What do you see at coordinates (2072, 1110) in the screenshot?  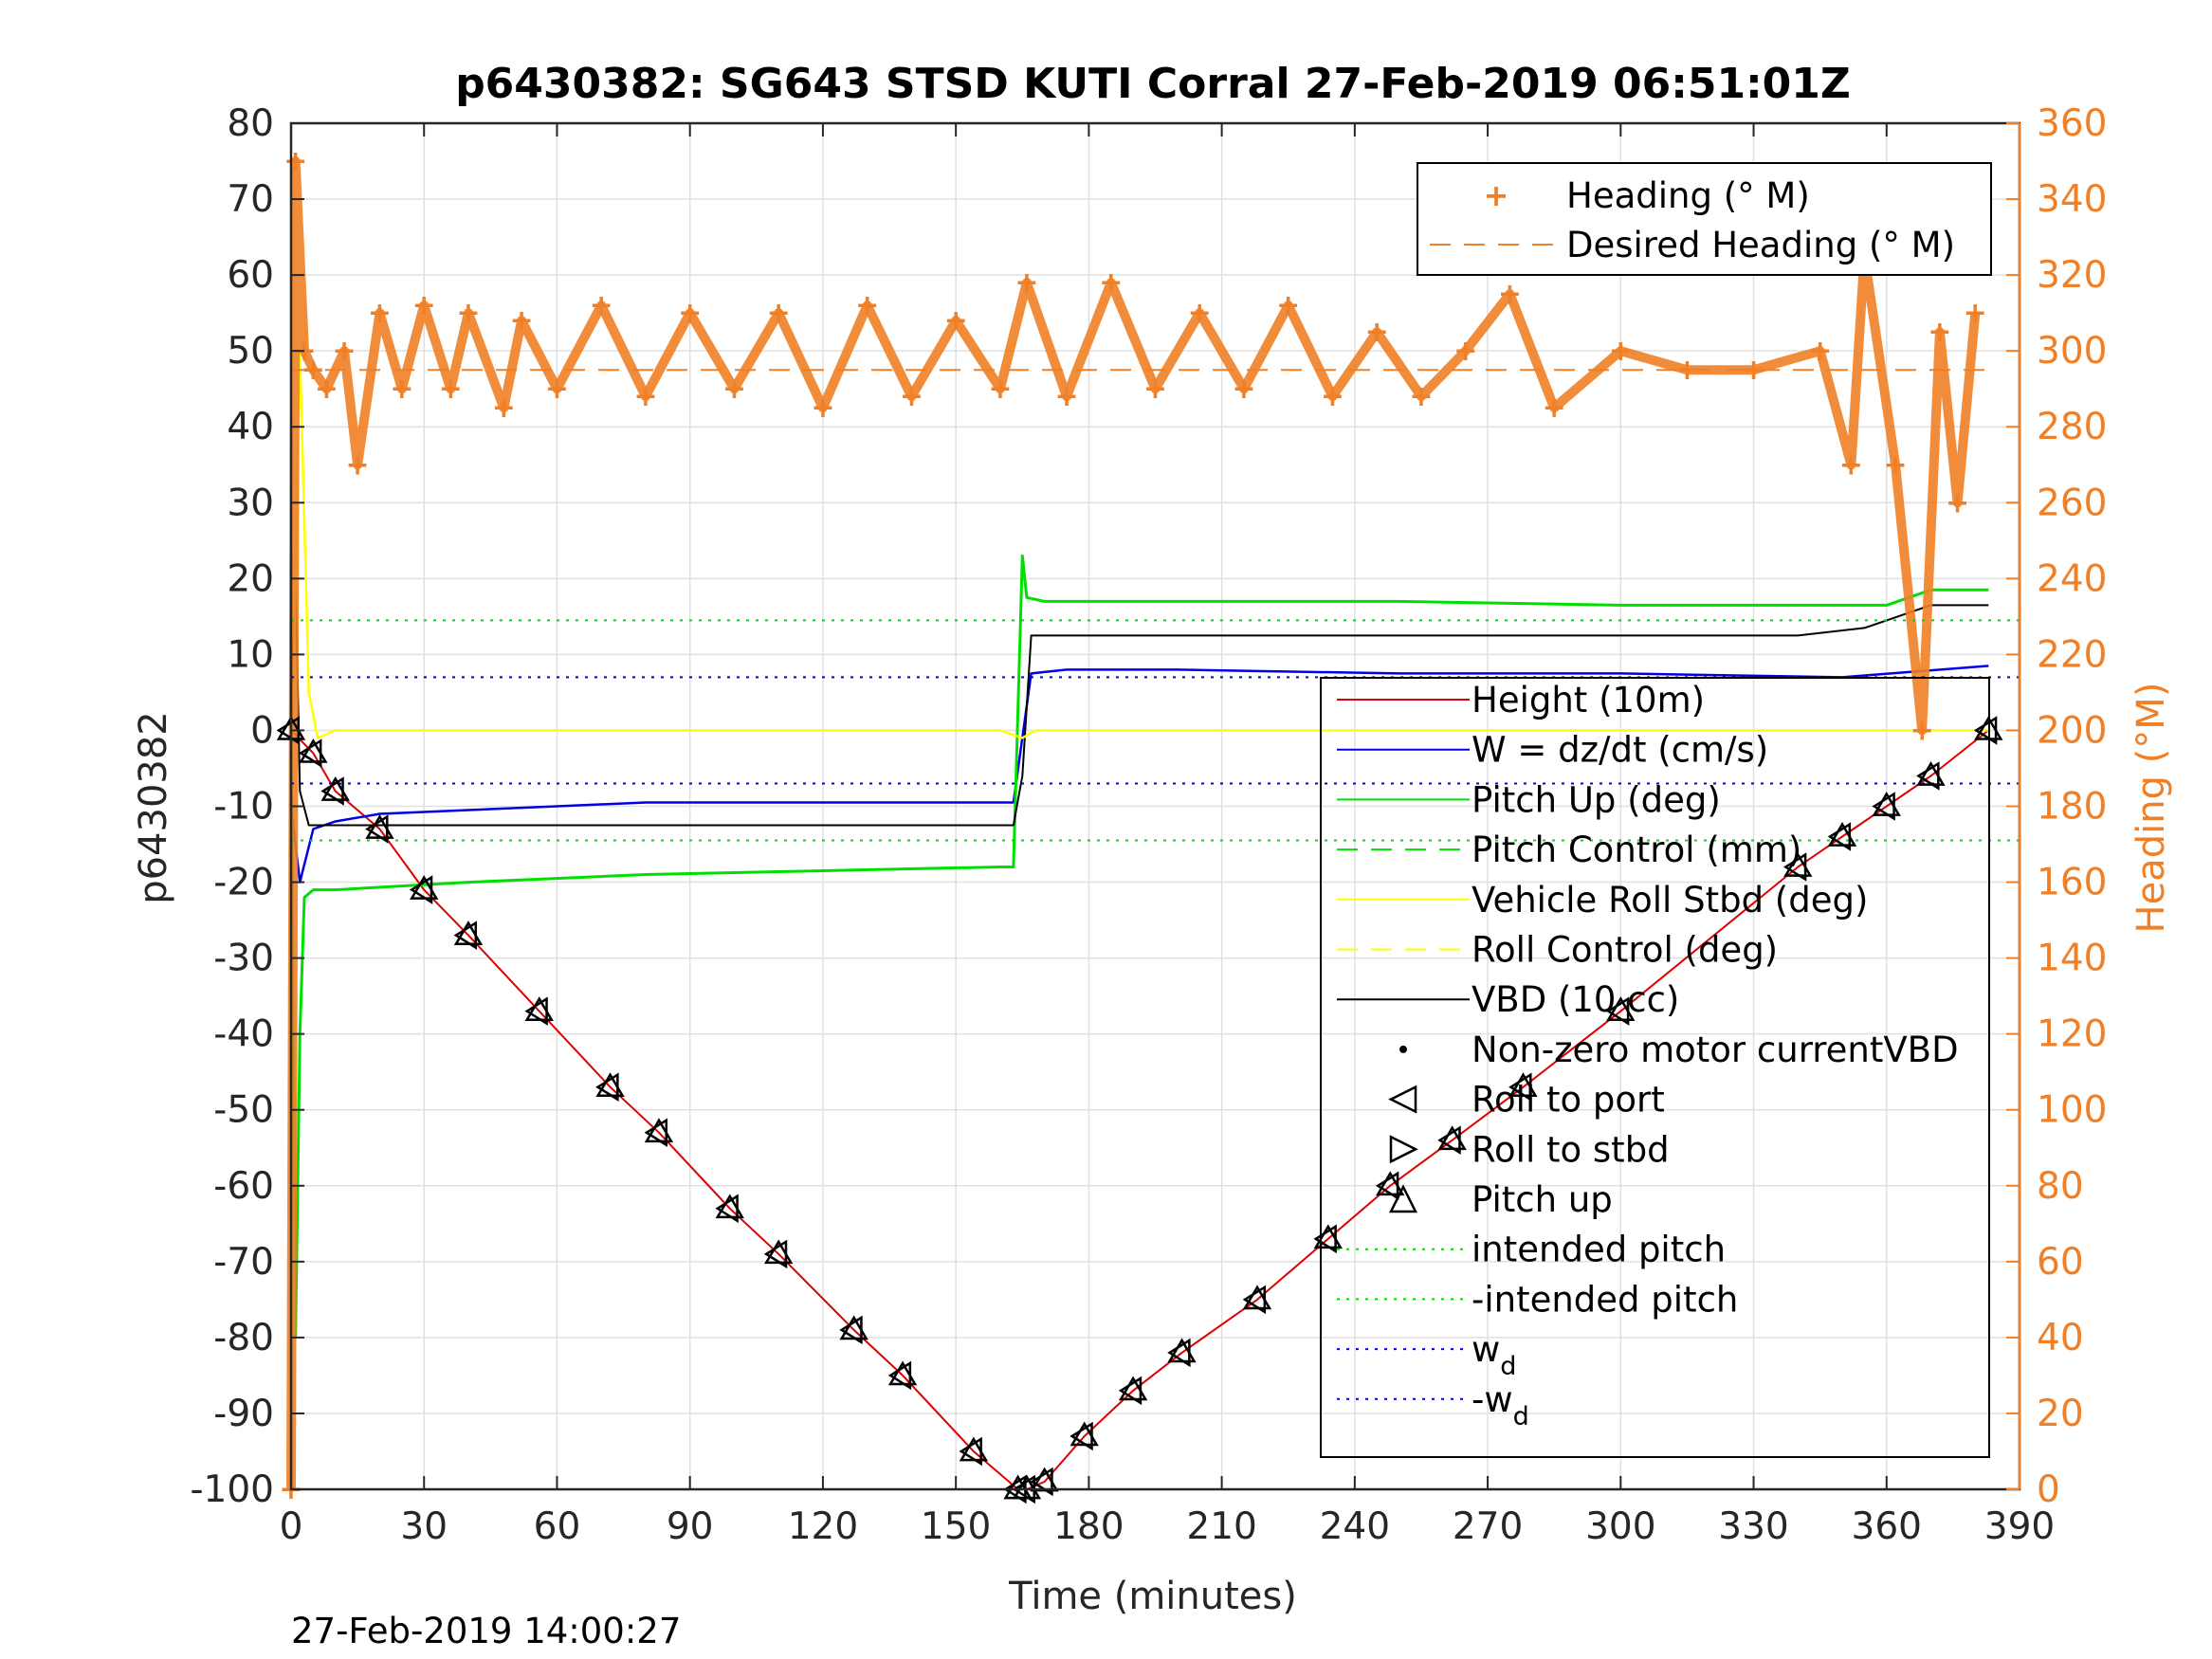 I see `right-y-tick-label: 100` at bounding box center [2072, 1110].